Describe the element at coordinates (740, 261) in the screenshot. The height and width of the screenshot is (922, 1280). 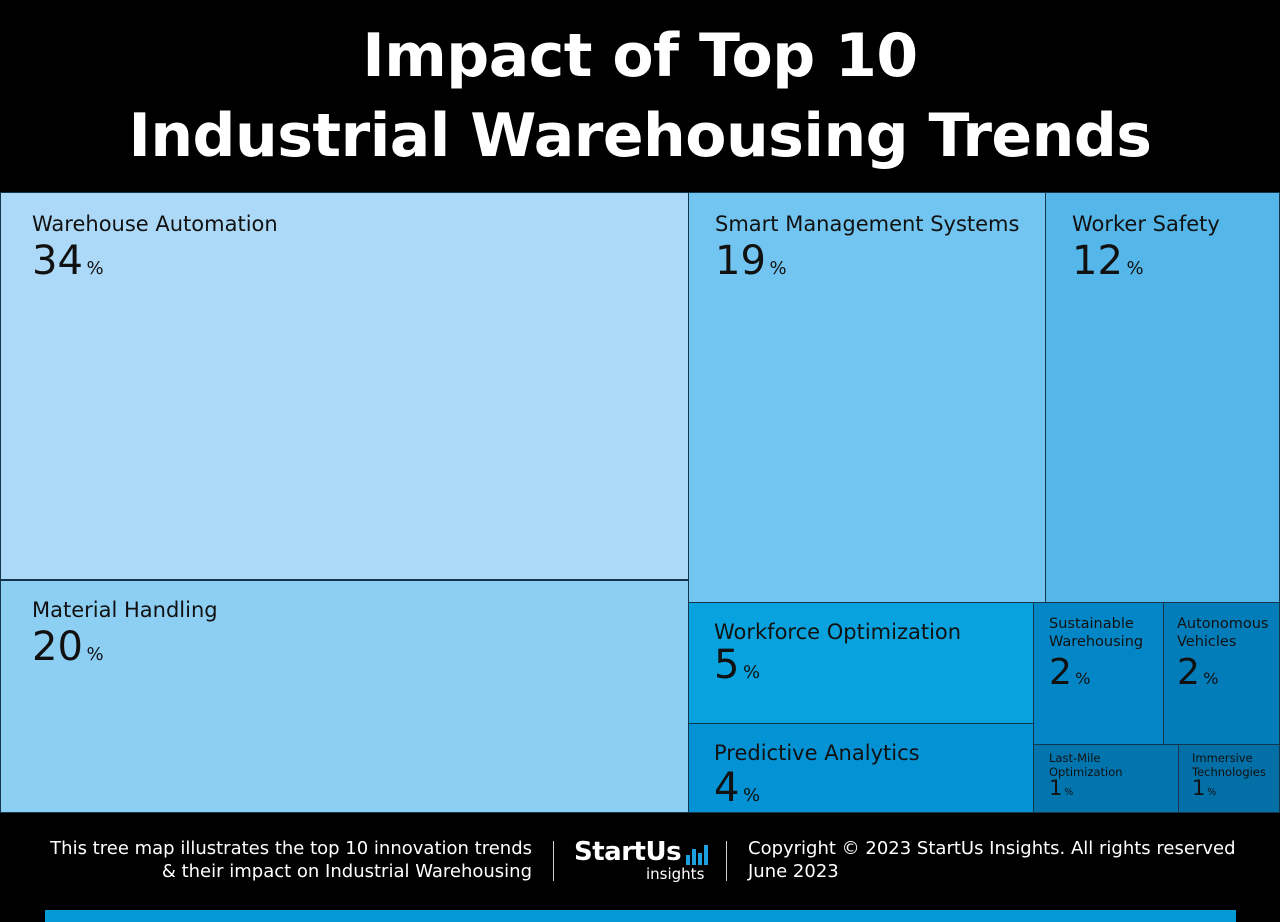
I see `tile-value-number: 19` at that location.